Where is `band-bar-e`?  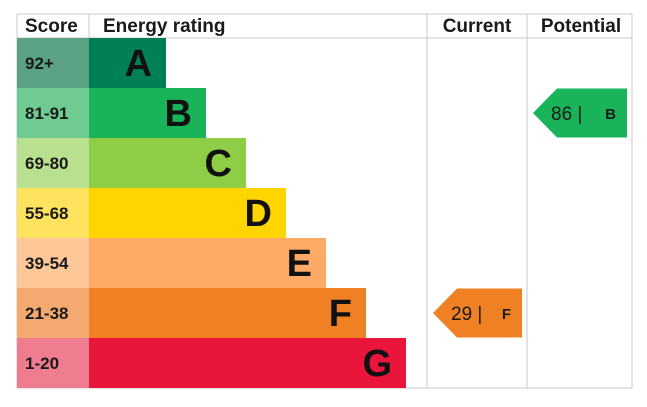
band-bar-e is located at coordinates (207, 263).